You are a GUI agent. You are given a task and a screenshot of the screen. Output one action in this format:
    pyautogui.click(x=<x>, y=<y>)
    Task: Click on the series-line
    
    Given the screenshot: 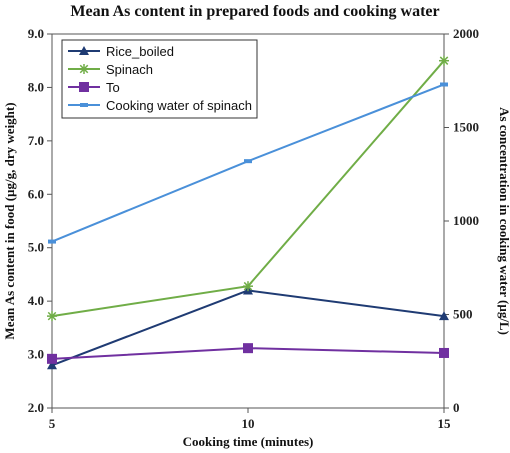 What is the action you would take?
    pyautogui.click(x=248, y=328)
    